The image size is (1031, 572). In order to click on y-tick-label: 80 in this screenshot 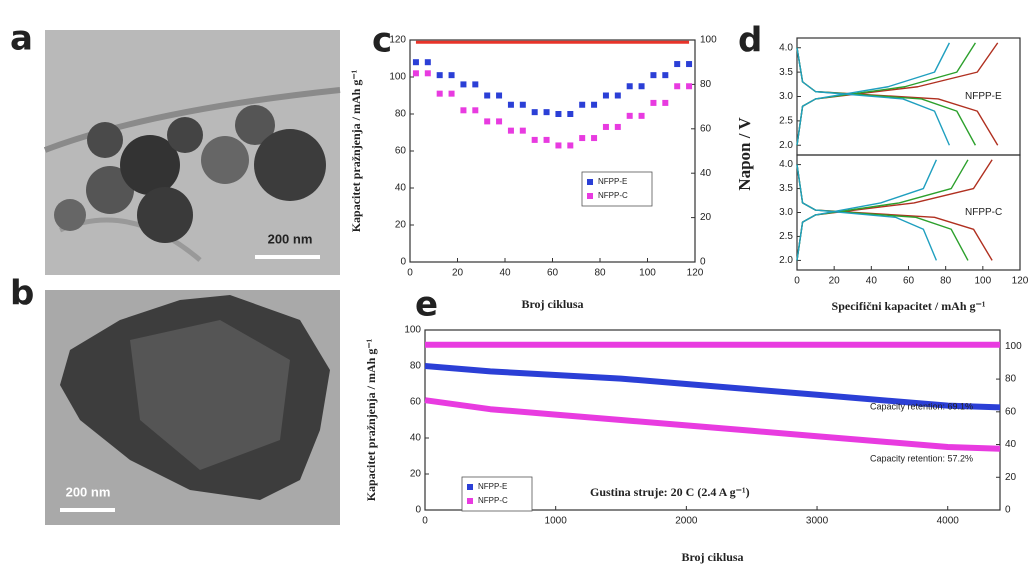, I will do `click(416, 366)`.